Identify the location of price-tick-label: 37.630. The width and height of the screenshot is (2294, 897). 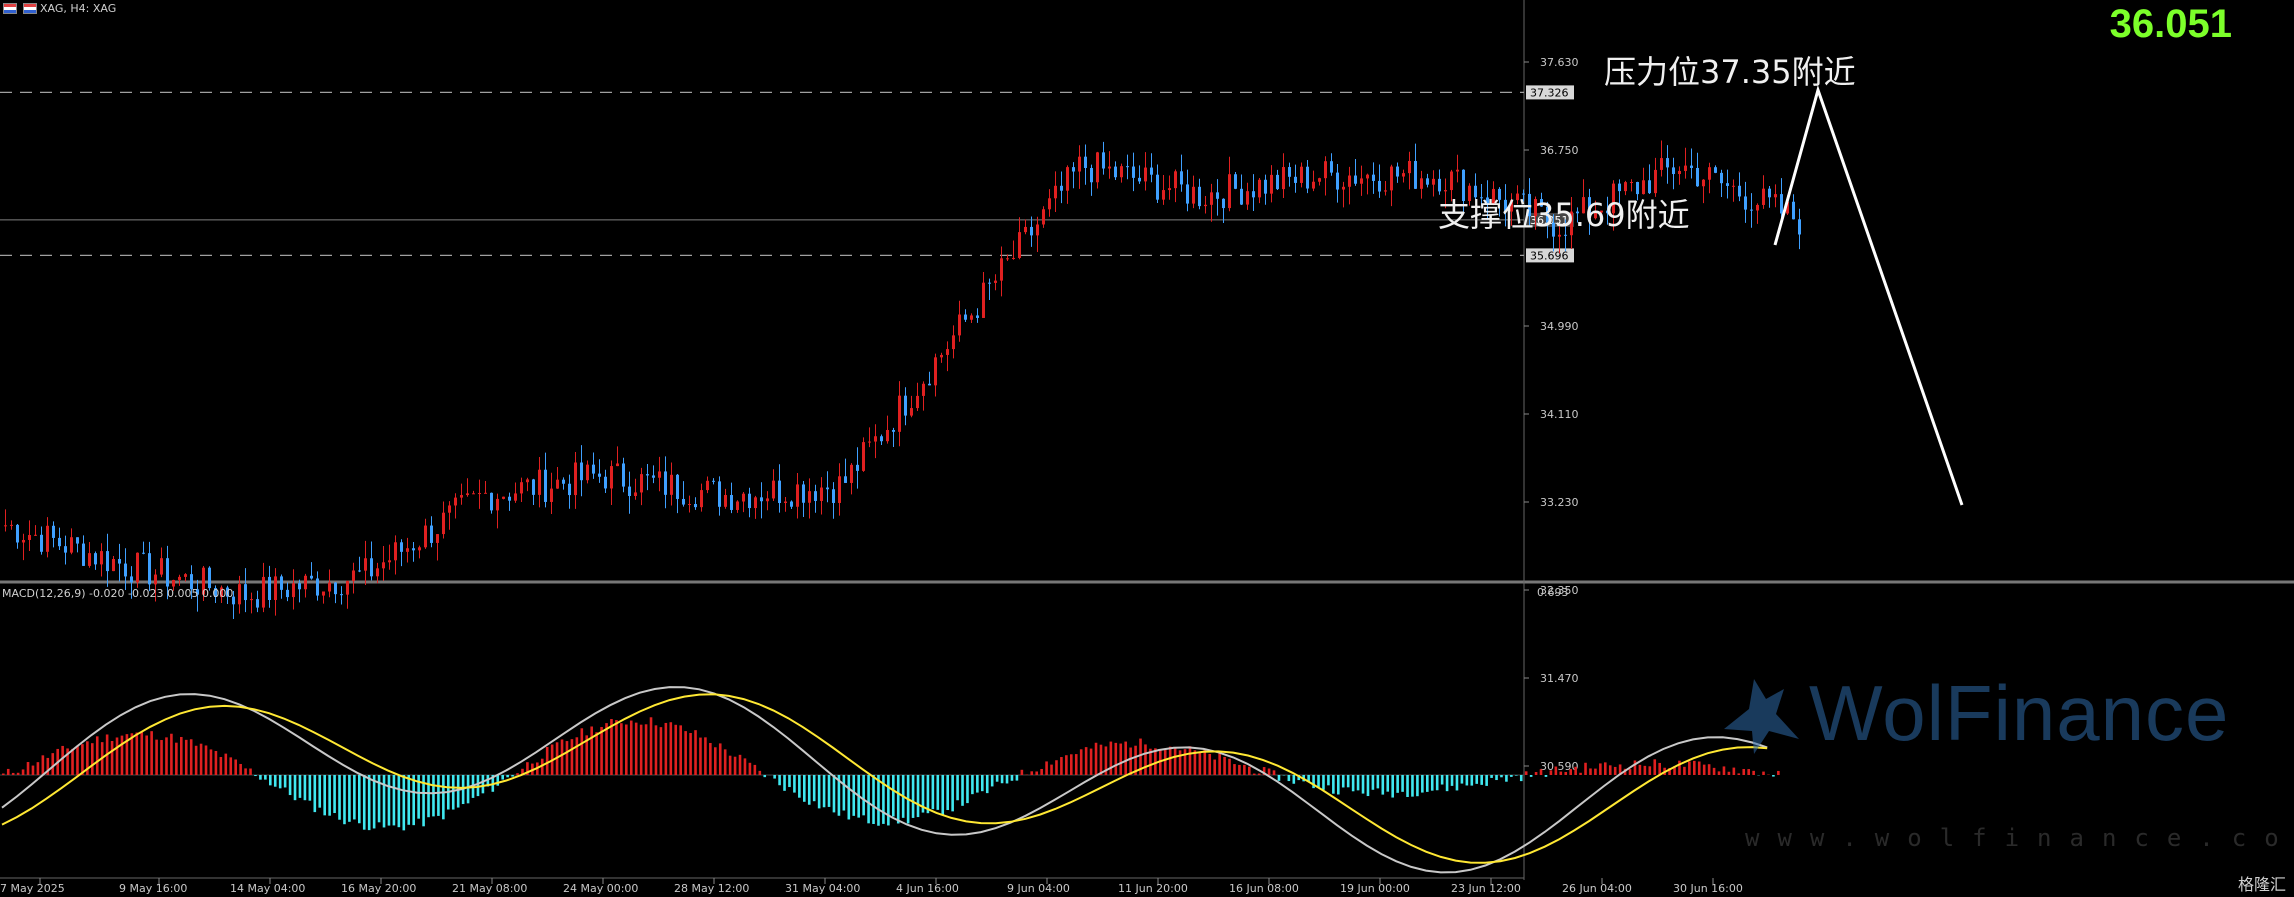
(1559, 62).